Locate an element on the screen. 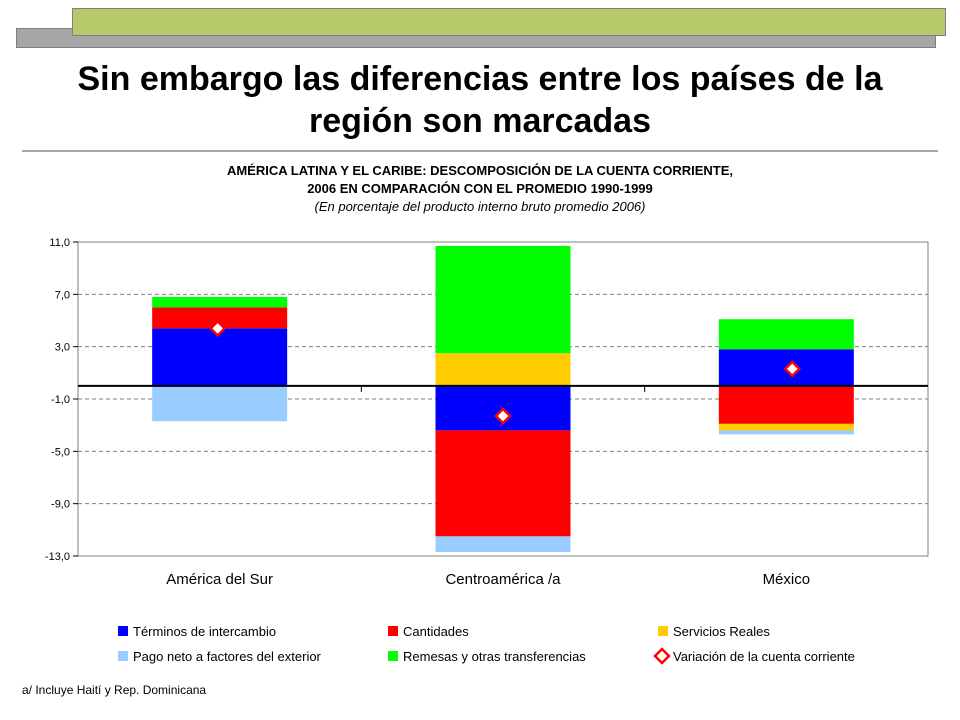  legend-label: Pago neto a factores del exterior is located at coordinates (227, 656).